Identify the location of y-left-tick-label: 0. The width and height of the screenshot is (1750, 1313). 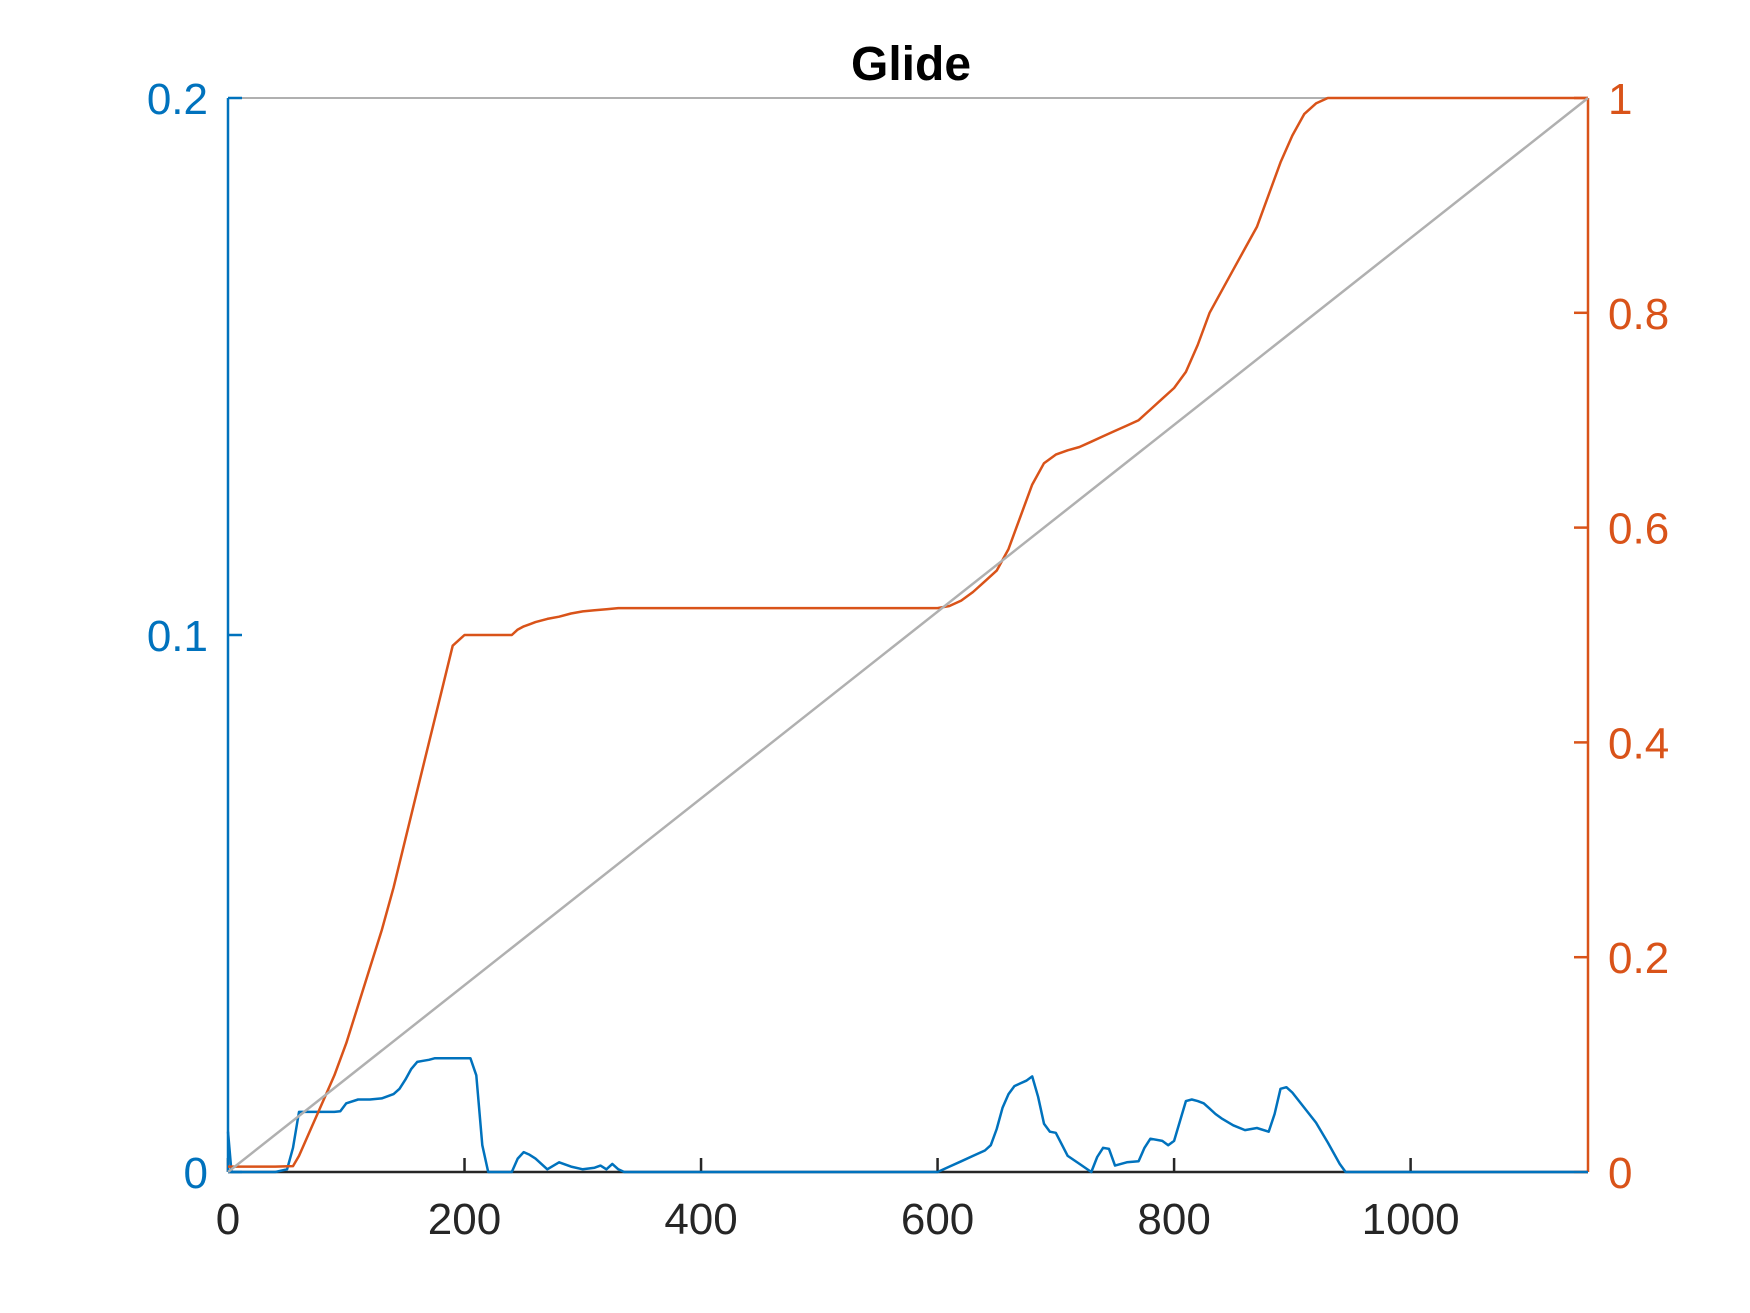
(196, 1173).